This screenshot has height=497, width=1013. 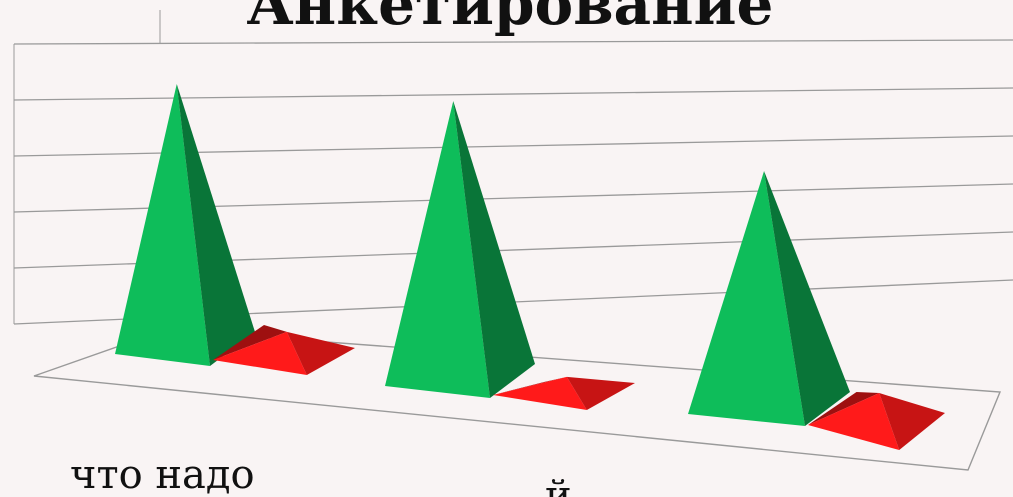 I want to click on chart-title: Анкетирование, so click(x=510, y=19).